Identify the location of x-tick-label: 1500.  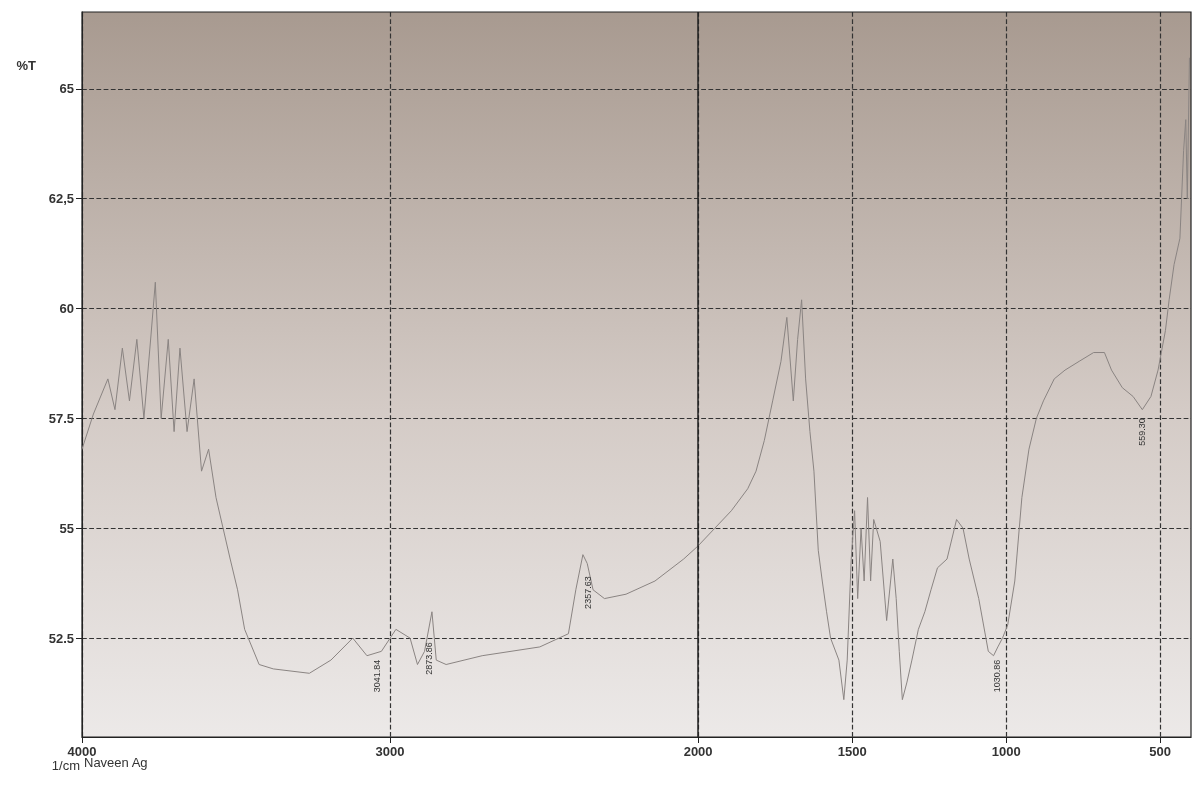
(852, 751).